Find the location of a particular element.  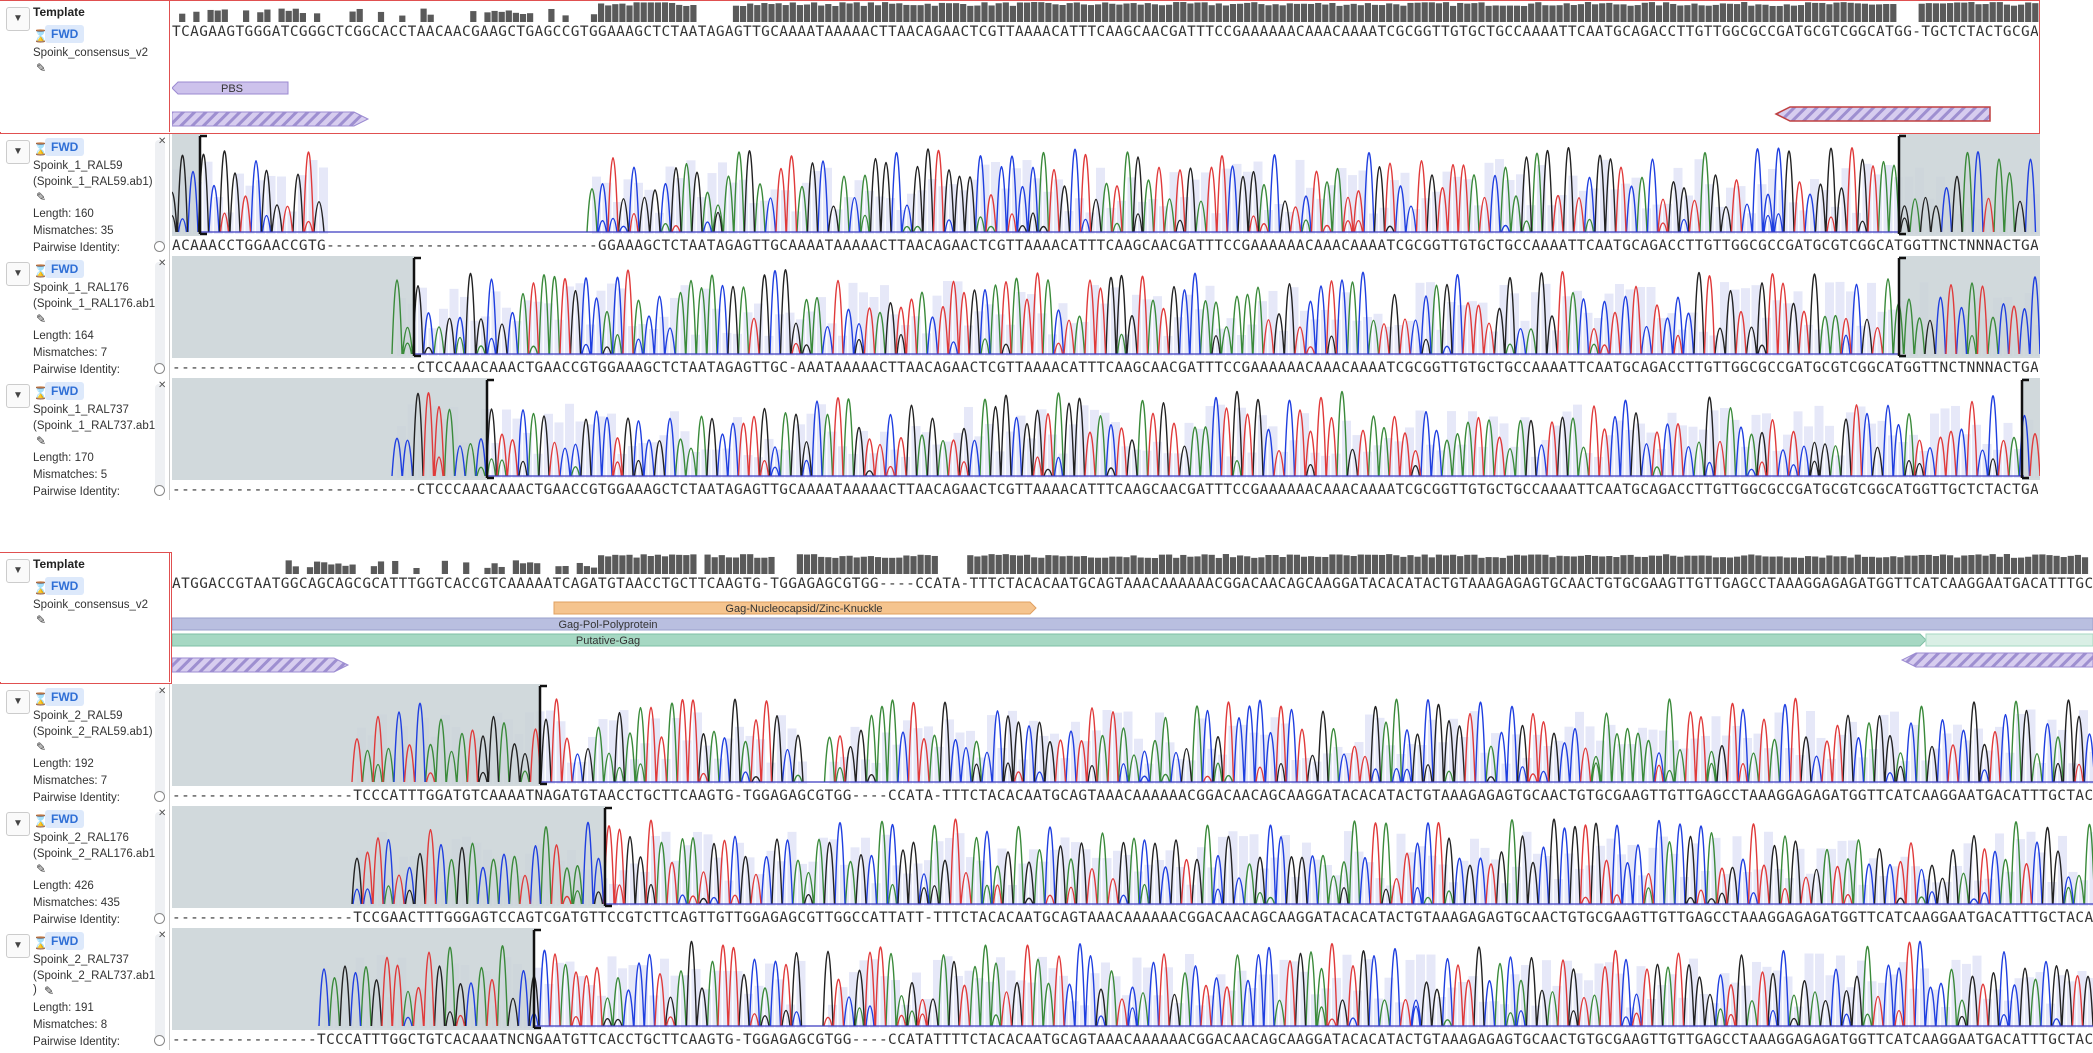

template-title: Template is located at coordinates (59, 564).